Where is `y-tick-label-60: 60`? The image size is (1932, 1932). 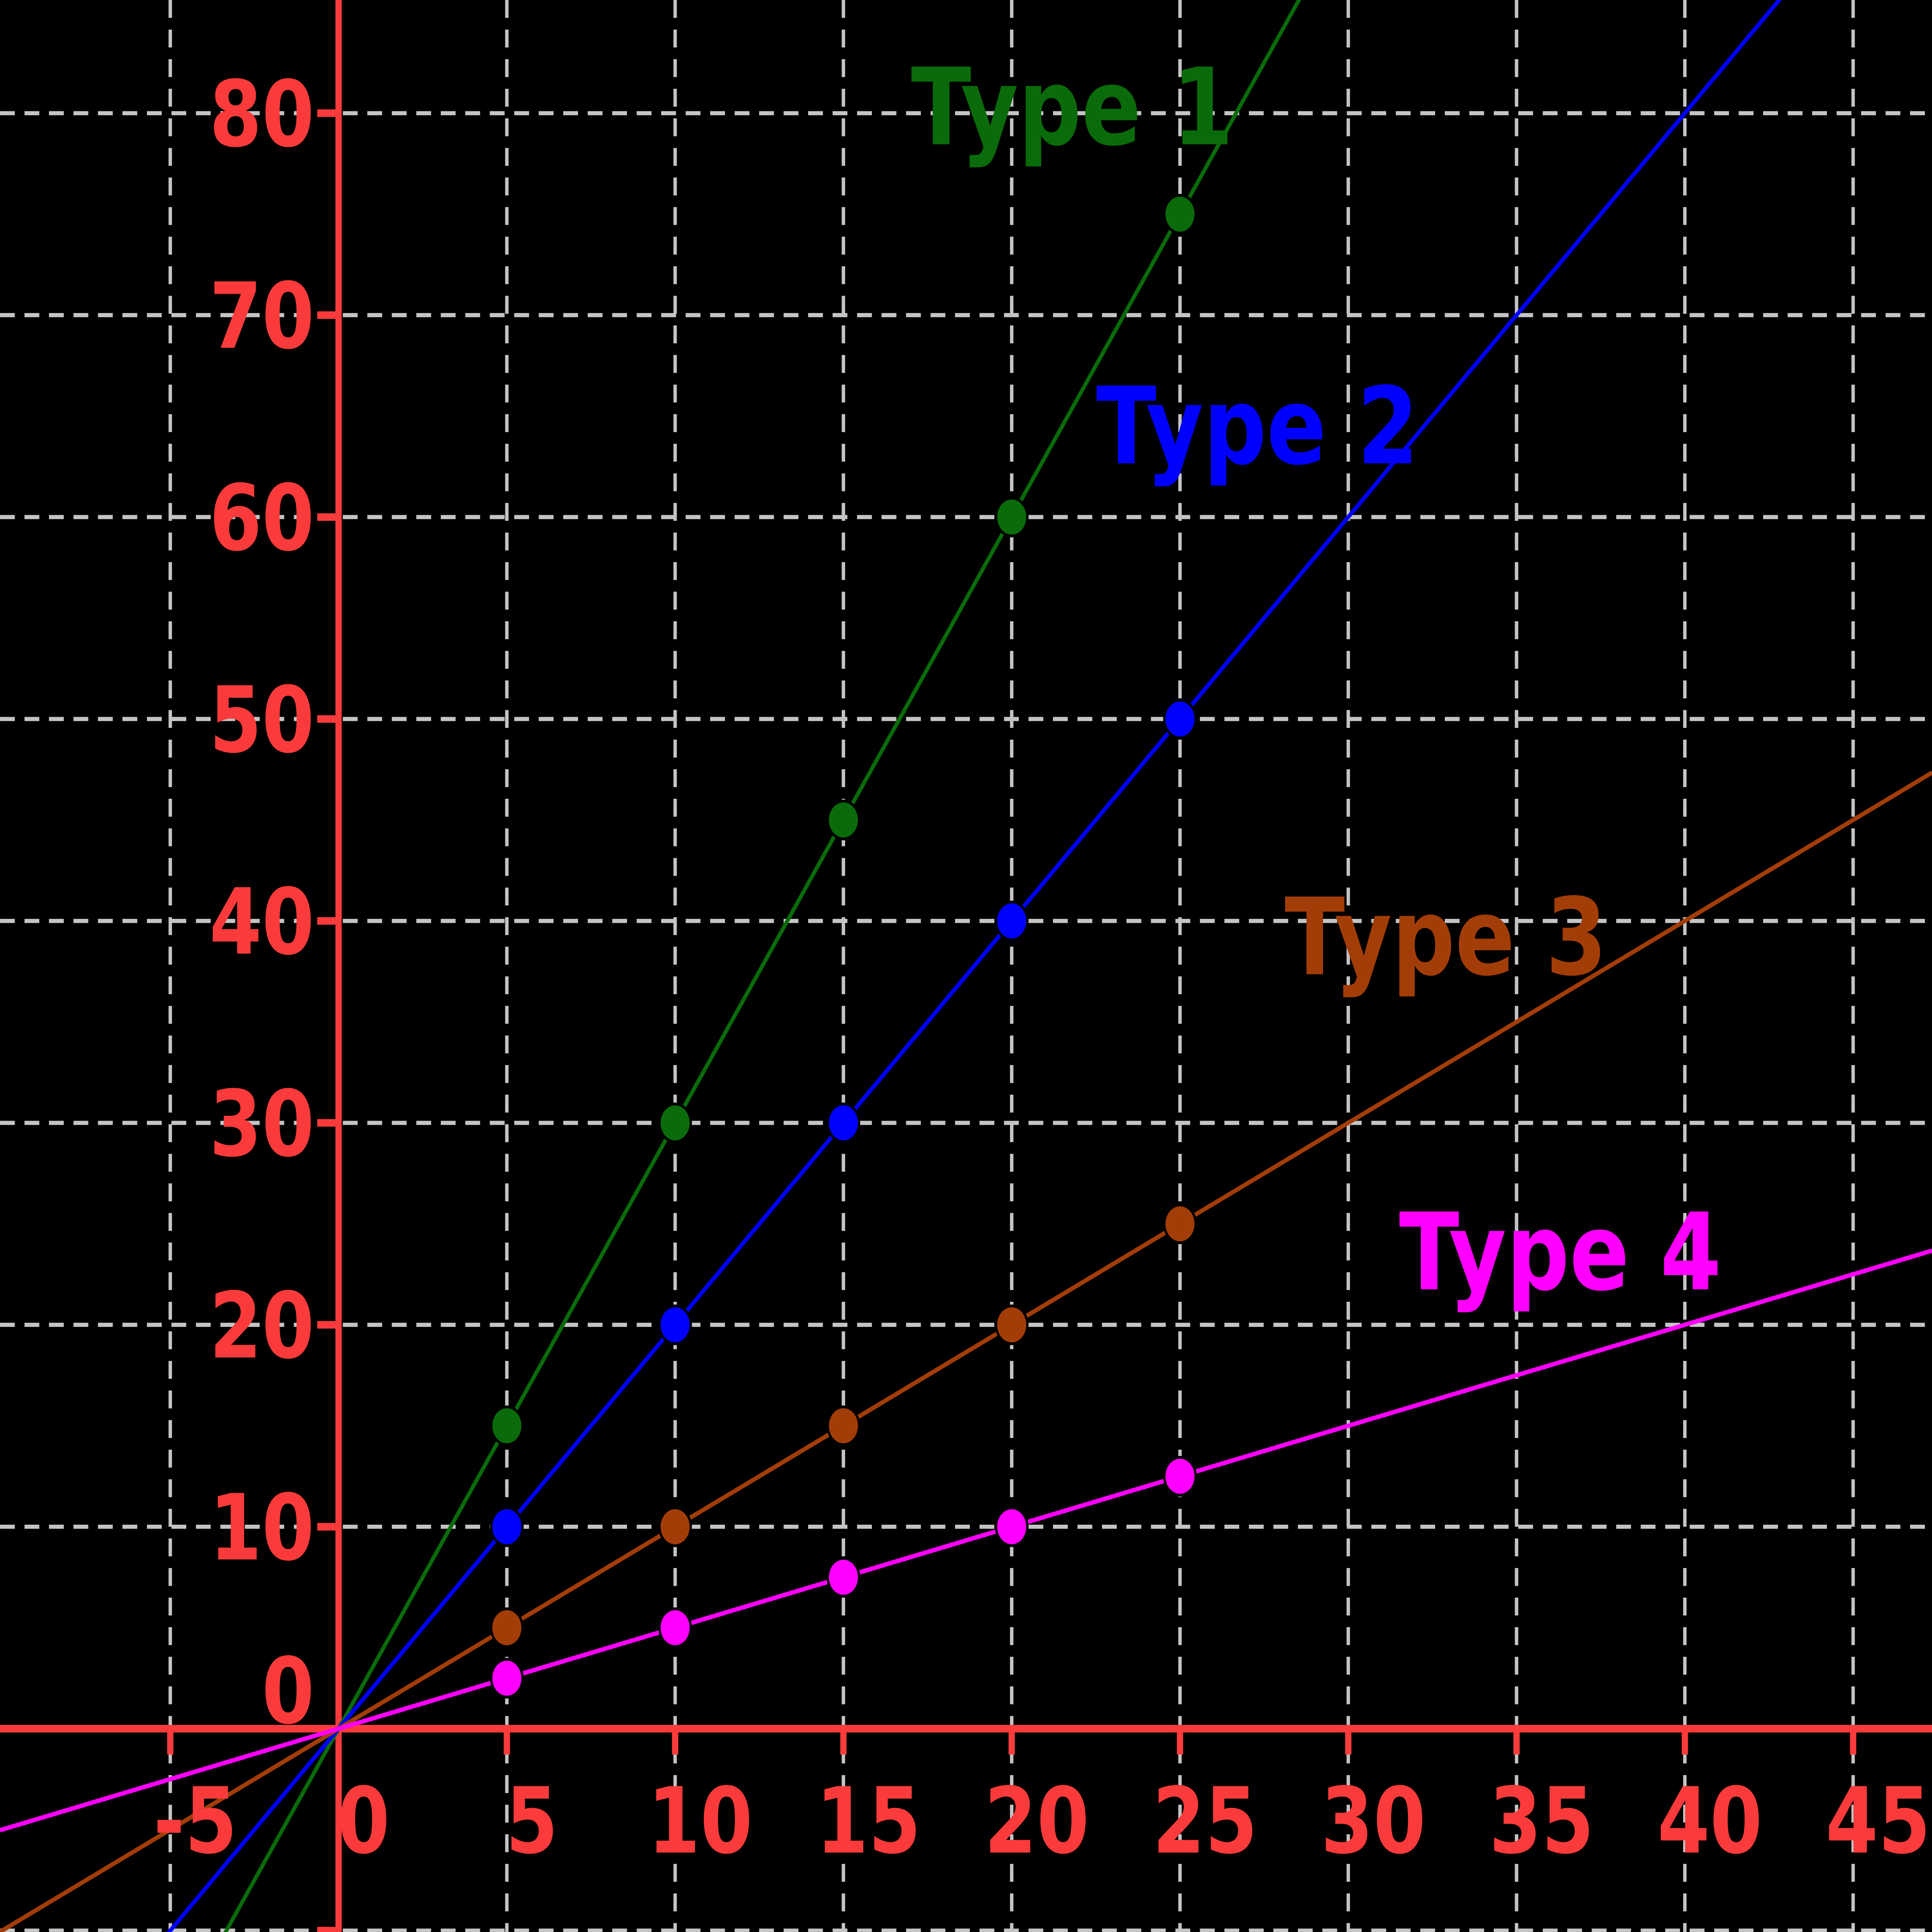
y-tick-label-60: 60 is located at coordinates (262, 519).